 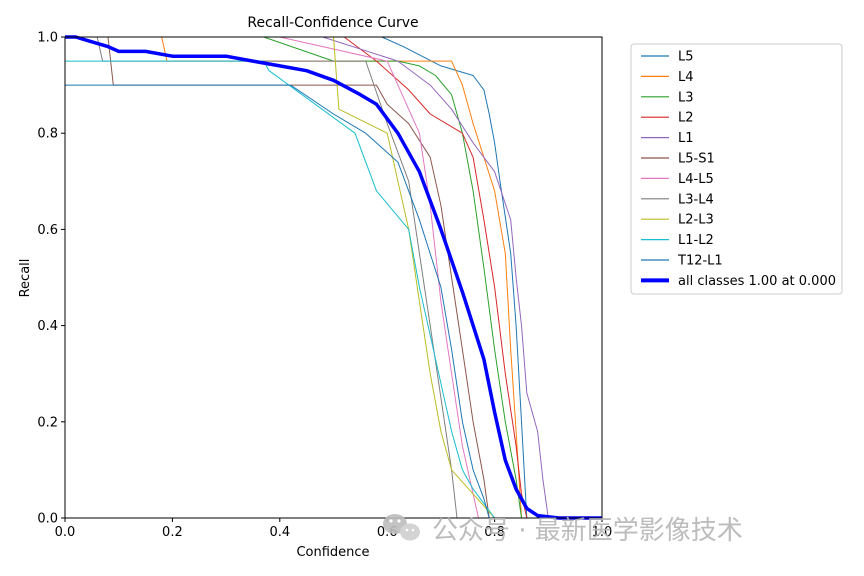 I want to click on legend-label: T12-L1, so click(x=700, y=261).